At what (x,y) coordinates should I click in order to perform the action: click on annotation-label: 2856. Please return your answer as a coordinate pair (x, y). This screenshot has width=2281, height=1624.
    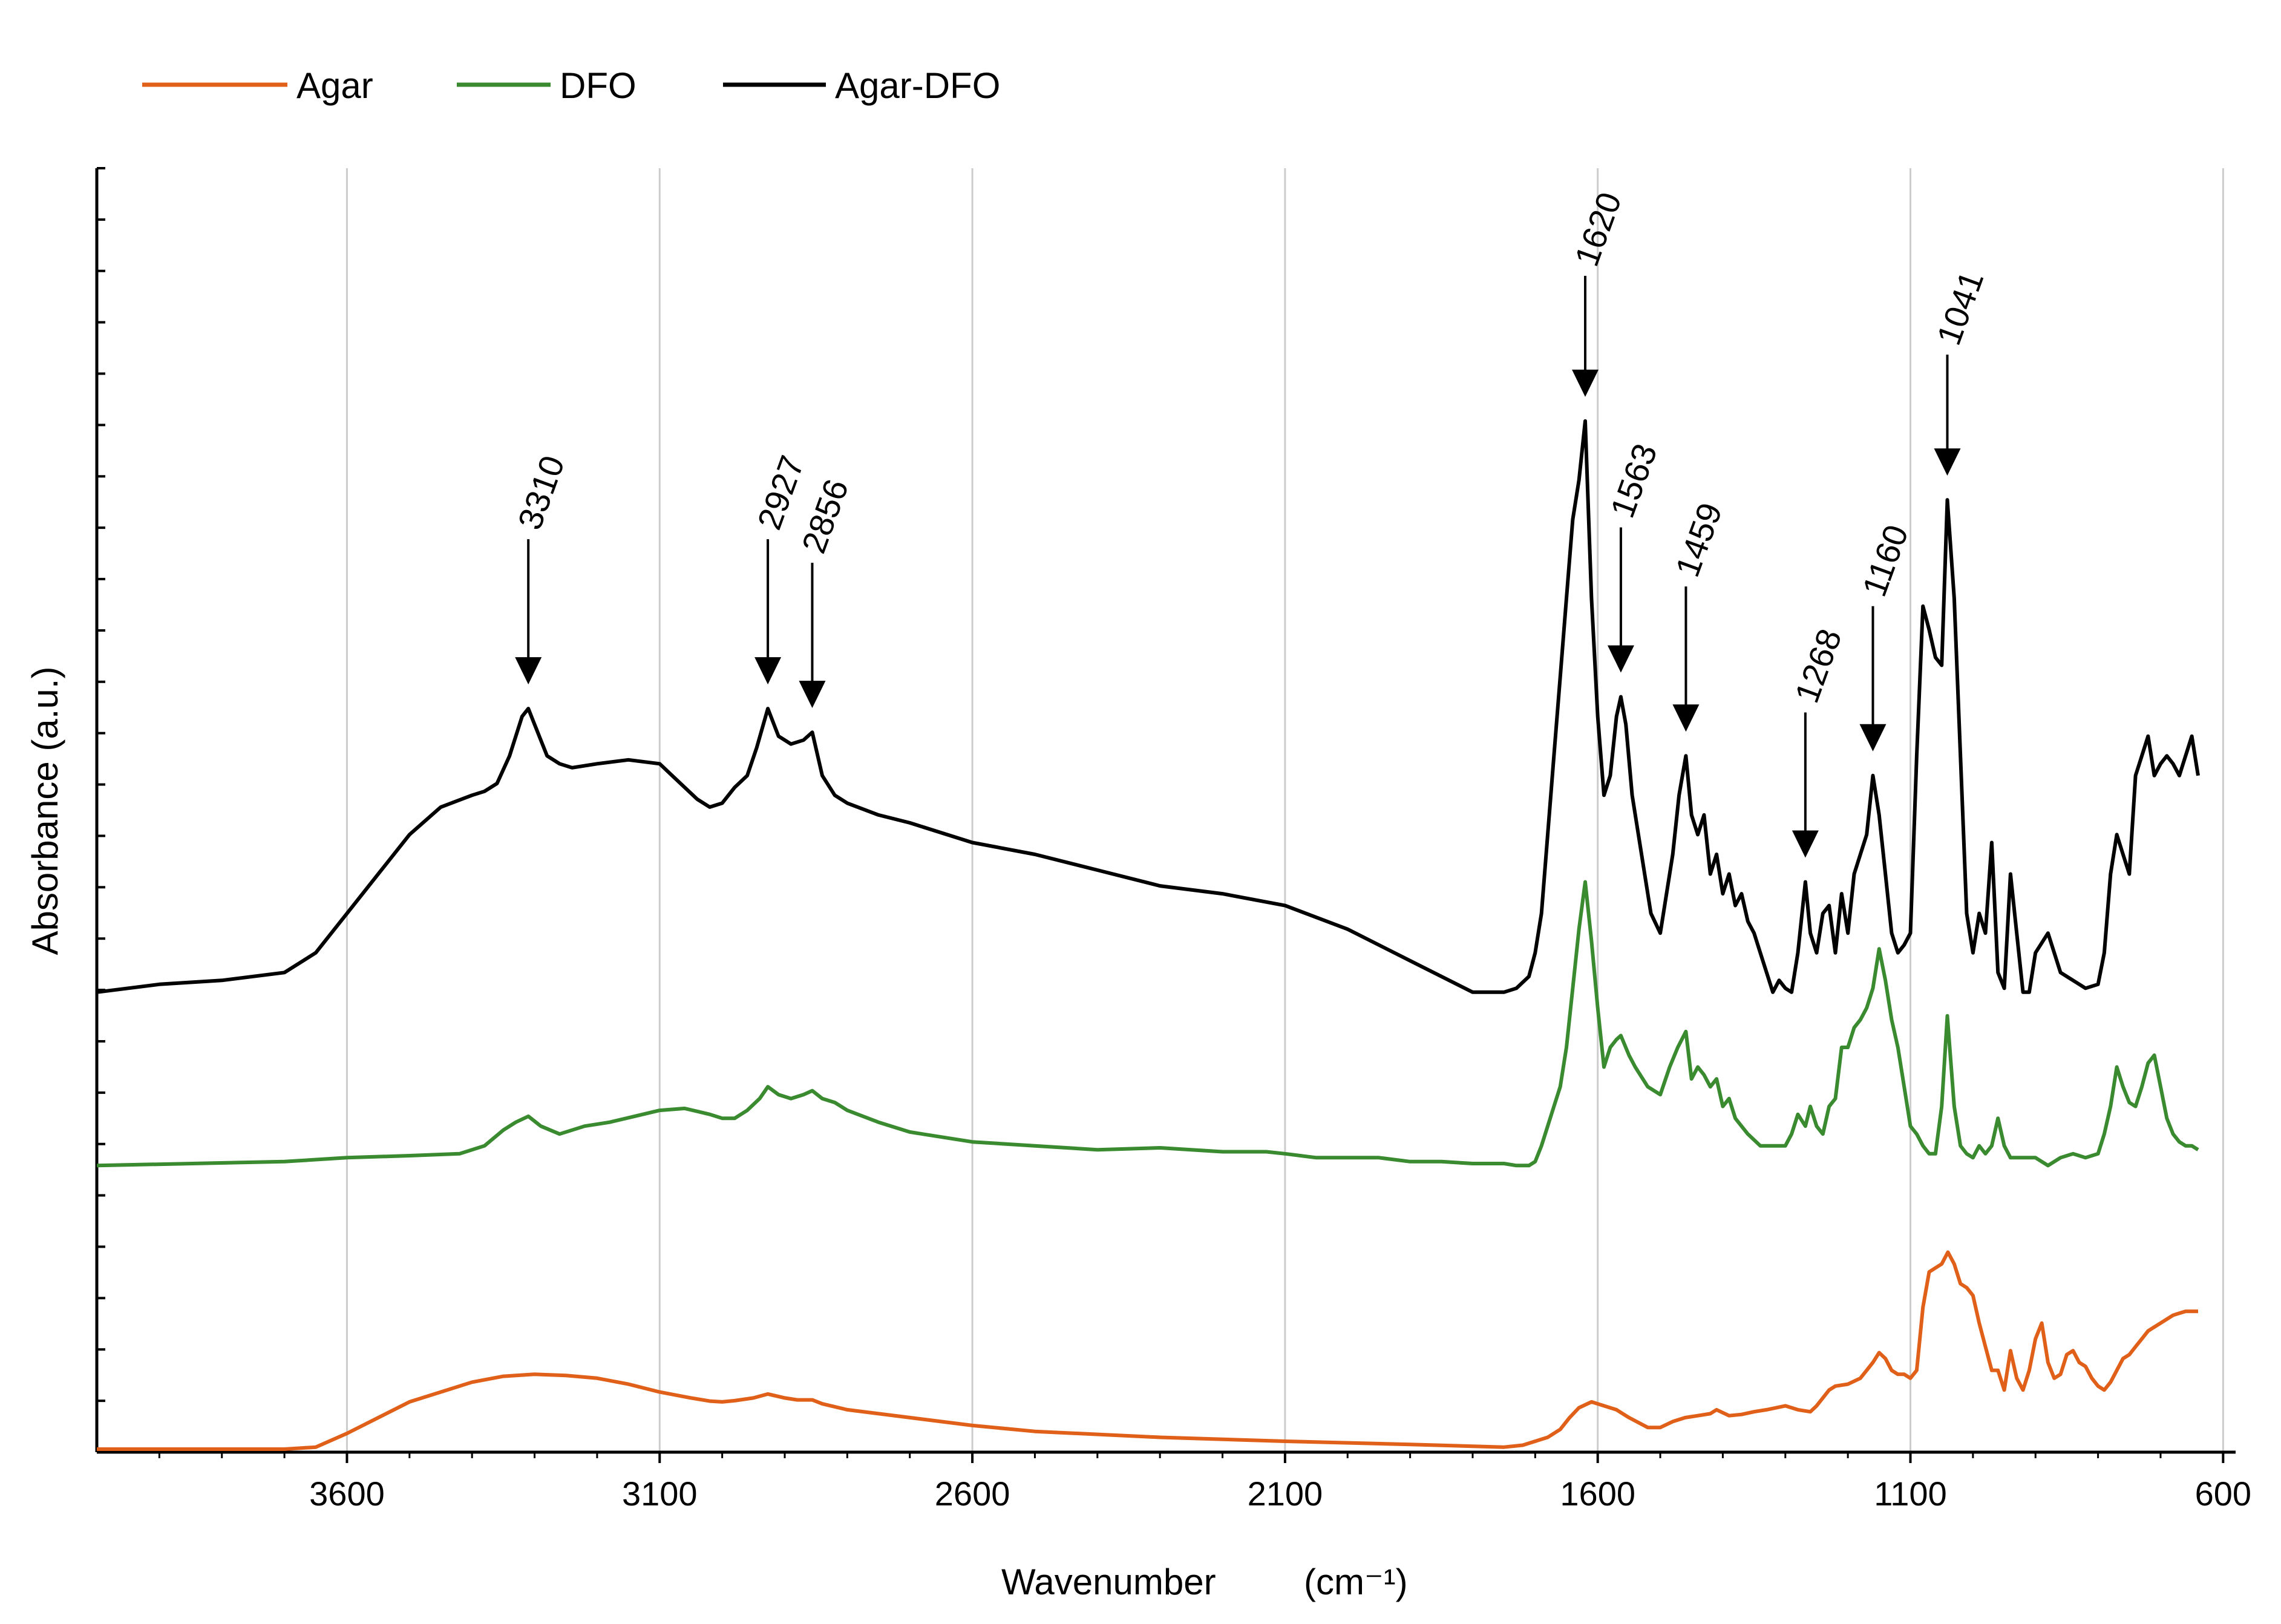
    Looking at the image, I should click on (825, 516).